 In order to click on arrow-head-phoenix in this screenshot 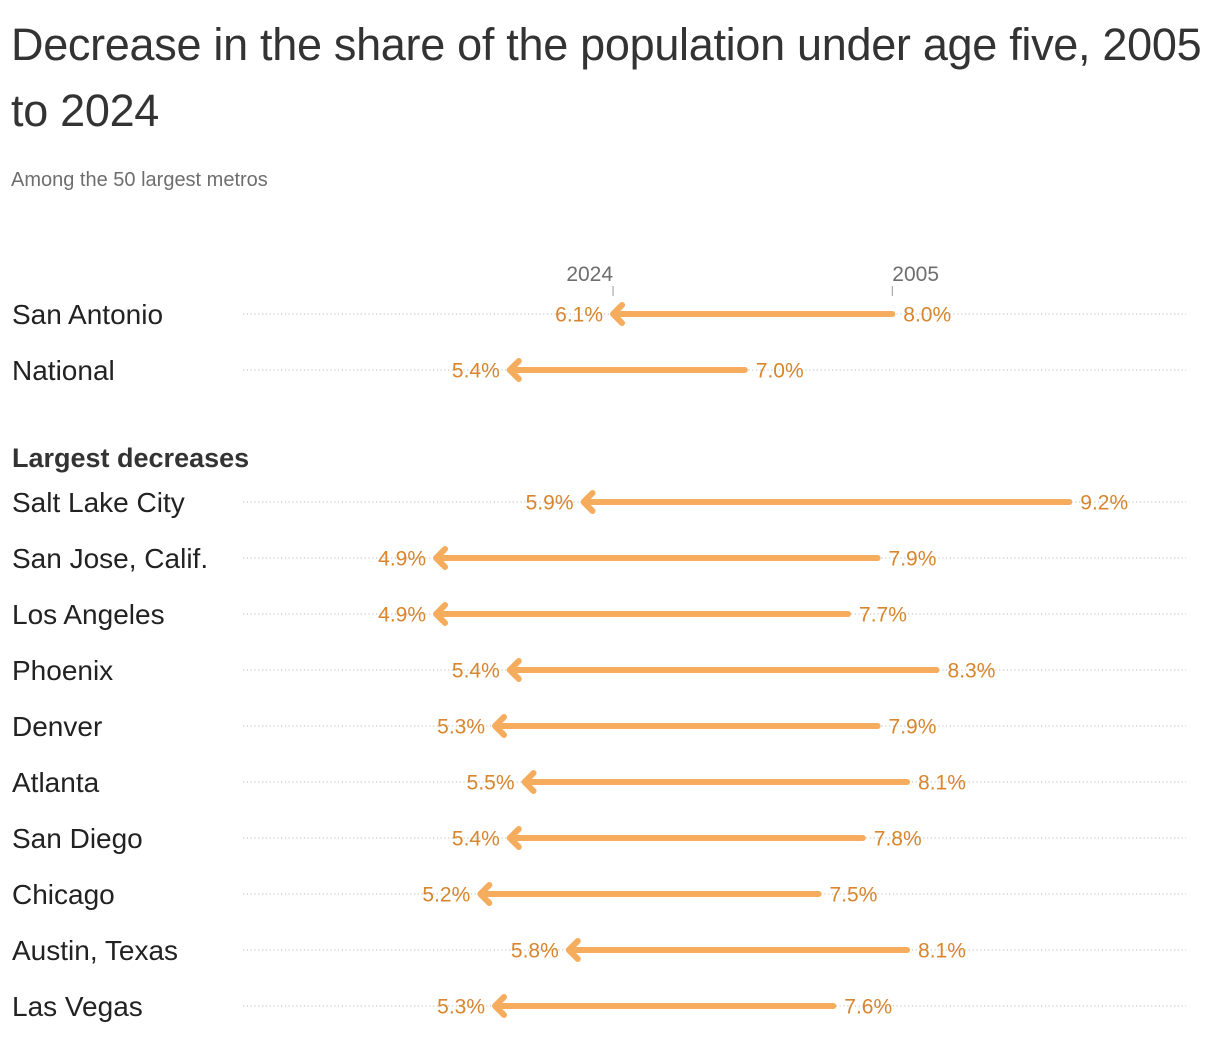, I will do `click(514, 670)`.